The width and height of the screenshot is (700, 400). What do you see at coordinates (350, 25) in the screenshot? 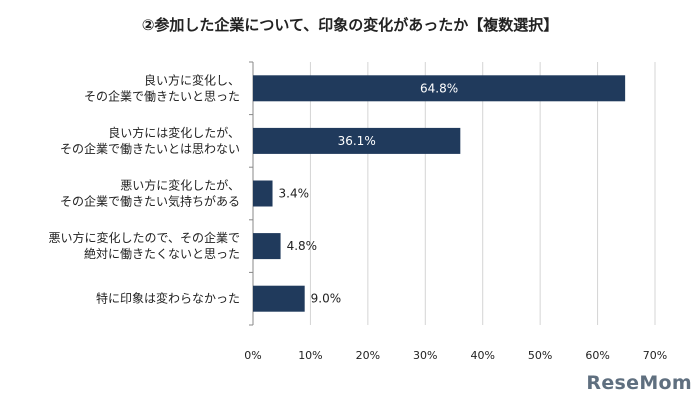
I see `chart-title: ②参加した企業について、印象の変化があったか【複数選択】` at bounding box center [350, 25].